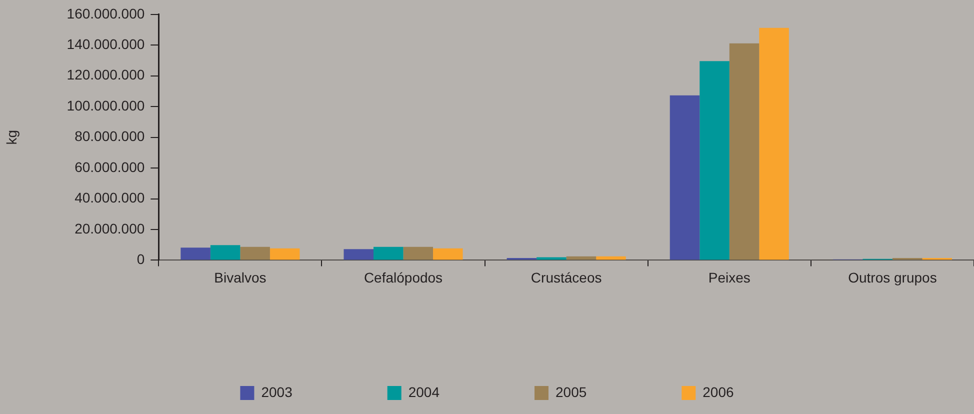 Image resolution: width=974 pixels, height=414 pixels. What do you see at coordinates (424, 392) in the screenshot?
I see `legend-label: 2004` at bounding box center [424, 392].